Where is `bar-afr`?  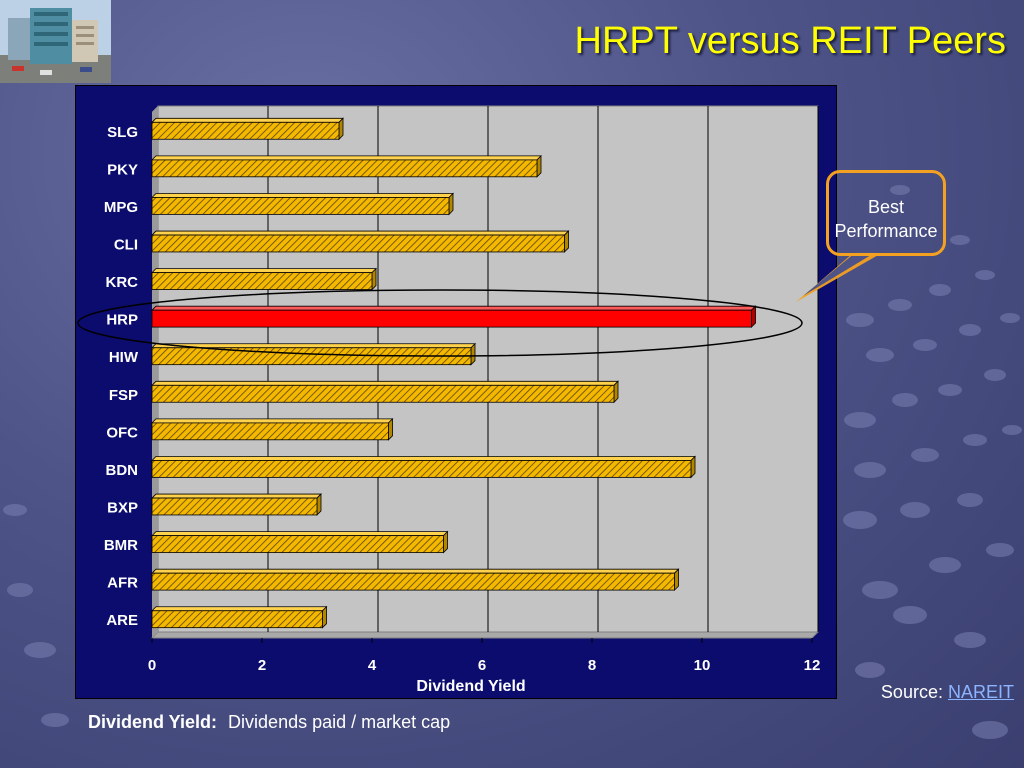
bar-afr is located at coordinates (413, 581).